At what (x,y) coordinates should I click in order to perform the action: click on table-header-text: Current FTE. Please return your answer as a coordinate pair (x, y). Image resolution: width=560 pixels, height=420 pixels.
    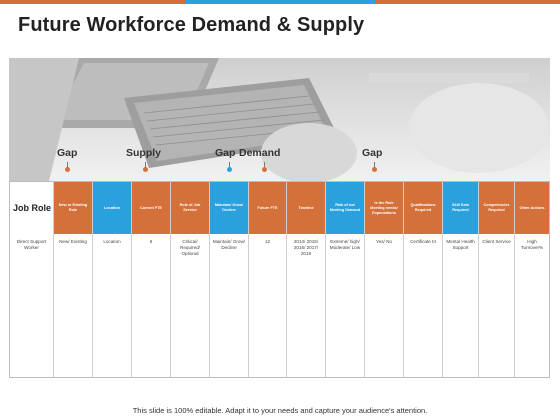
    Looking at the image, I should click on (151, 207).